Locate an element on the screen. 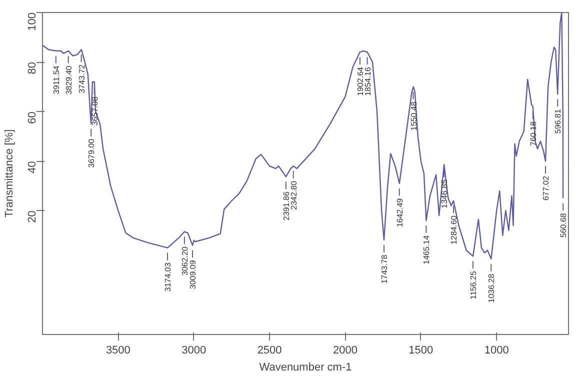 Image resolution: width=576 pixels, height=376 pixels. annotation: 1465.14 is located at coordinates (427, 249).